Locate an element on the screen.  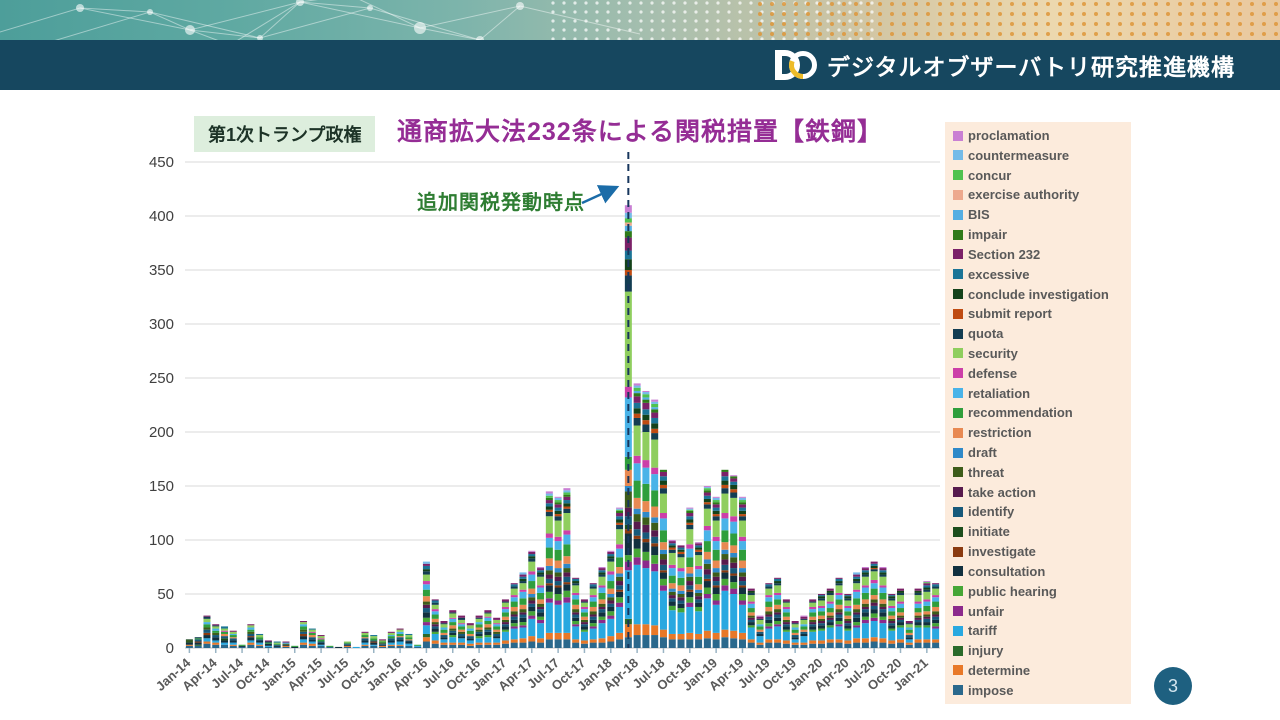
legend-item-consultation: consultation is located at coordinates (1038, 571).